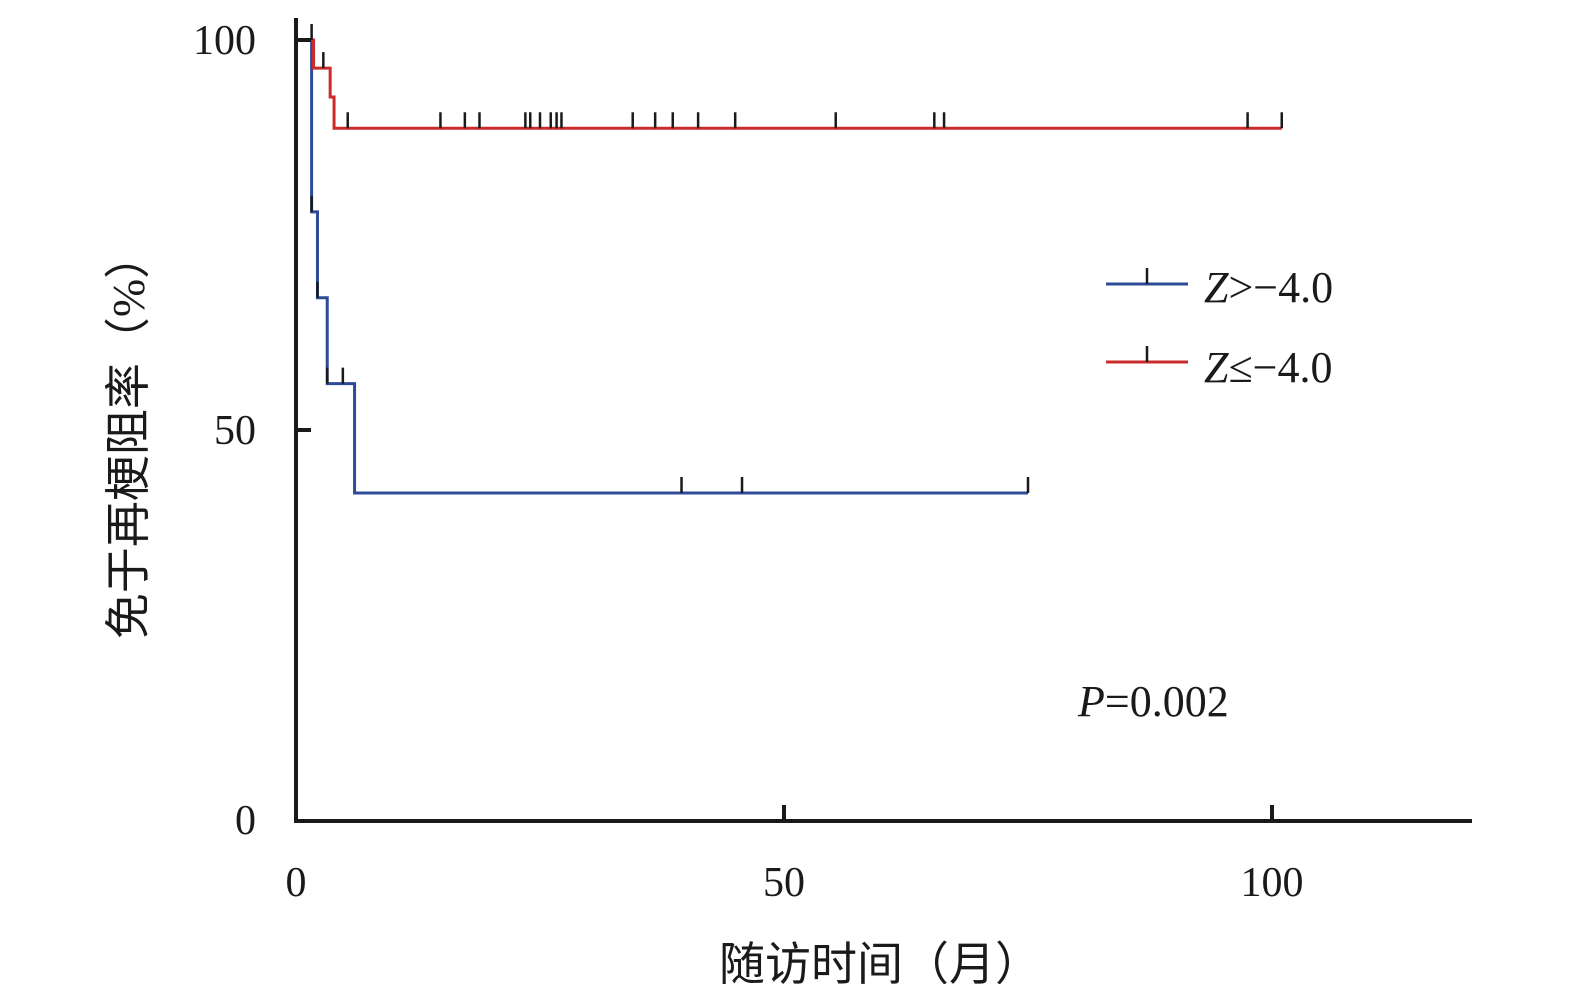 The width and height of the screenshot is (1575, 1004). Describe the element at coordinates (296, 883) in the screenshot. I see `x-tick-label-0: 0` at that location.